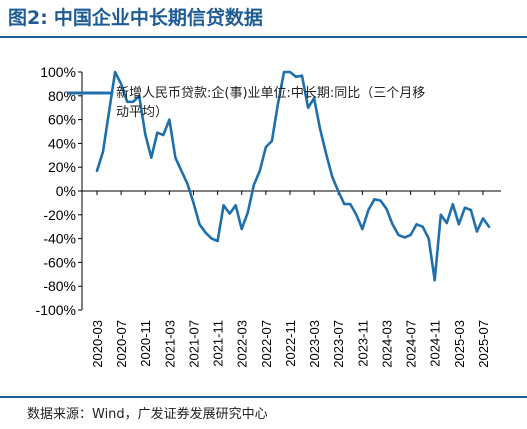 The image size is (527, 429). Describe the element at coordinates (59, 262) in the screenshot. I see `y-tick-label: -60%` at that location.